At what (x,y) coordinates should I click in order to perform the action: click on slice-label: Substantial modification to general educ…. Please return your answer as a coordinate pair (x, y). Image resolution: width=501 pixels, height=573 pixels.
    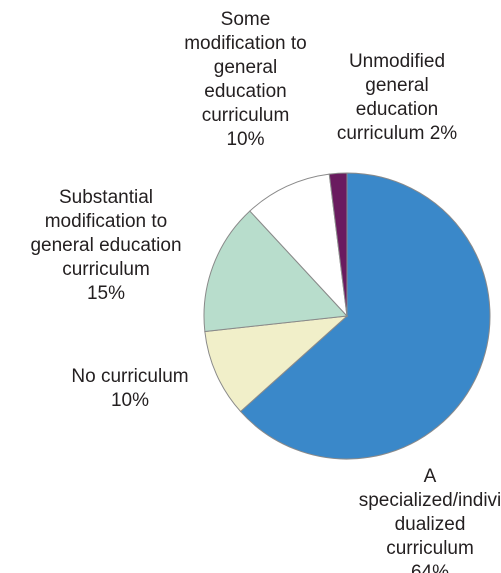
    Looking at the image, I should click on (106, 246).